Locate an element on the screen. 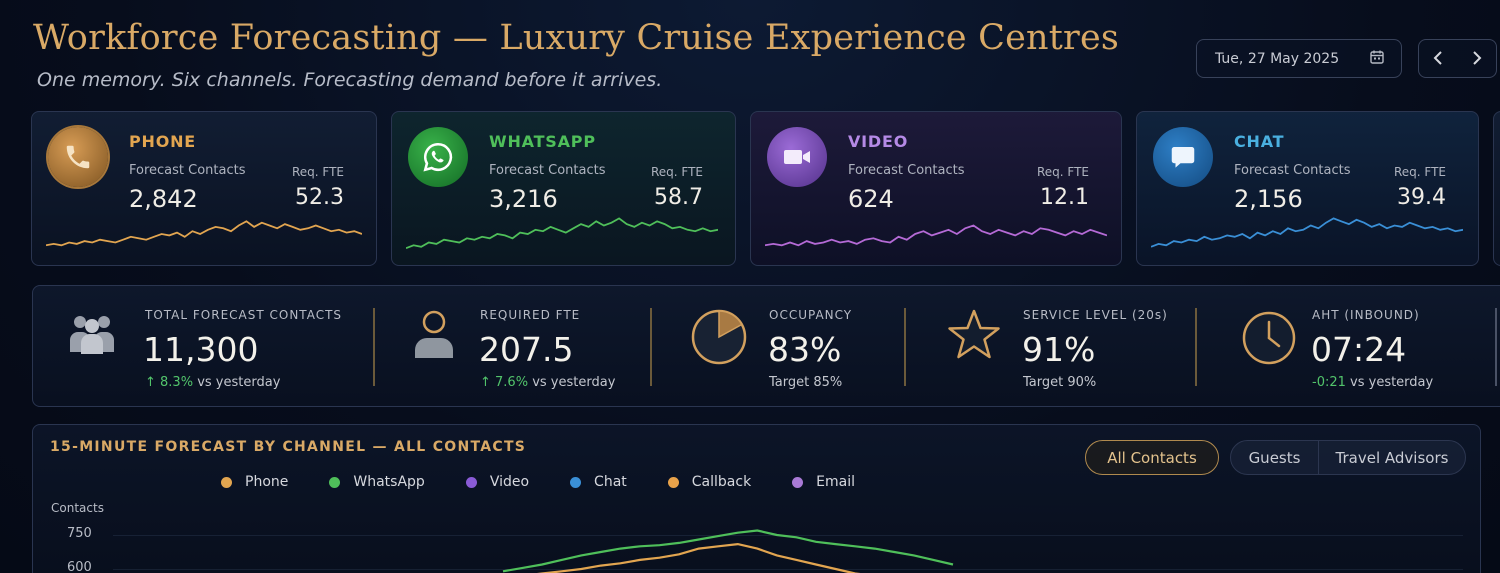  kpi-label: REQUIRED FTE is located at coordinates (530, 315).